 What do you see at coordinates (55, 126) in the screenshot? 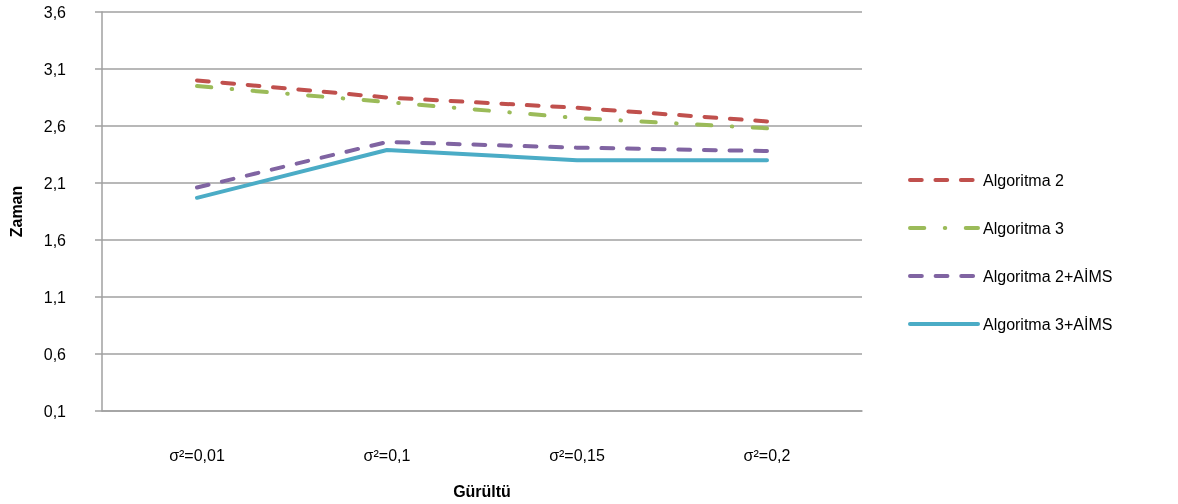
I see `y-tick-label: 2,6` at bounding box center [55, 126].